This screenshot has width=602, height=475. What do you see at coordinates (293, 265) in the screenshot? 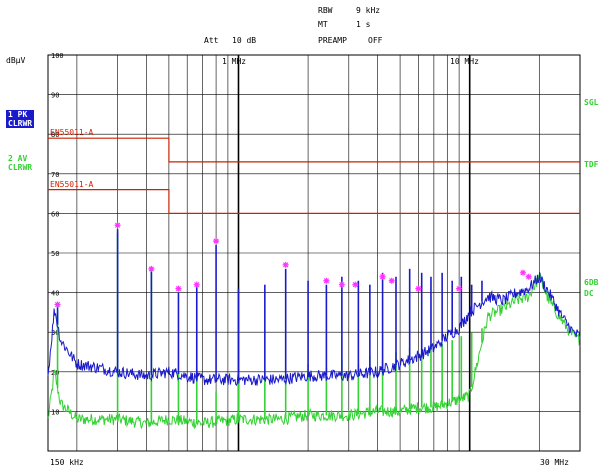
I see `peak-markers` at bounding box center [293, 265].